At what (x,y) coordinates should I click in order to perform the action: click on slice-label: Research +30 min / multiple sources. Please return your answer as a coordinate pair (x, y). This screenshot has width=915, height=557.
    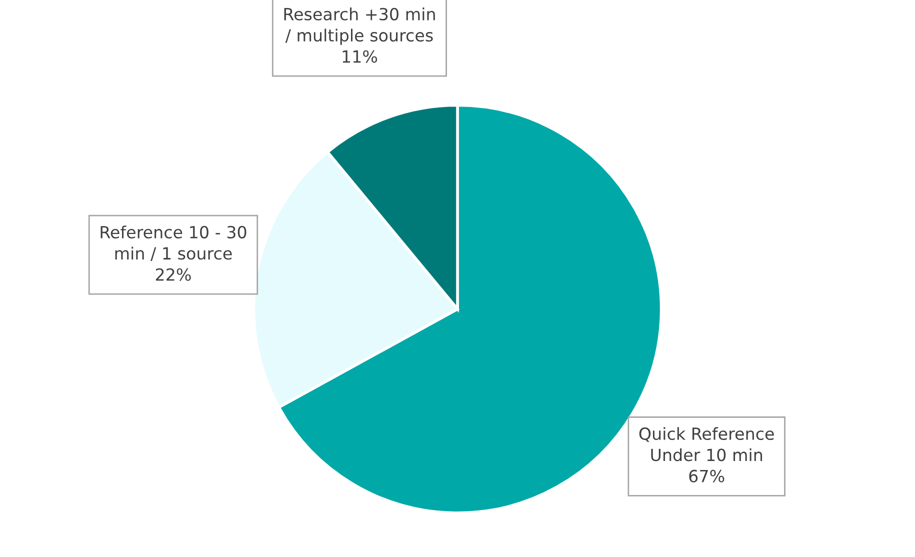
    Looking at the image, I should click on (359, 26).